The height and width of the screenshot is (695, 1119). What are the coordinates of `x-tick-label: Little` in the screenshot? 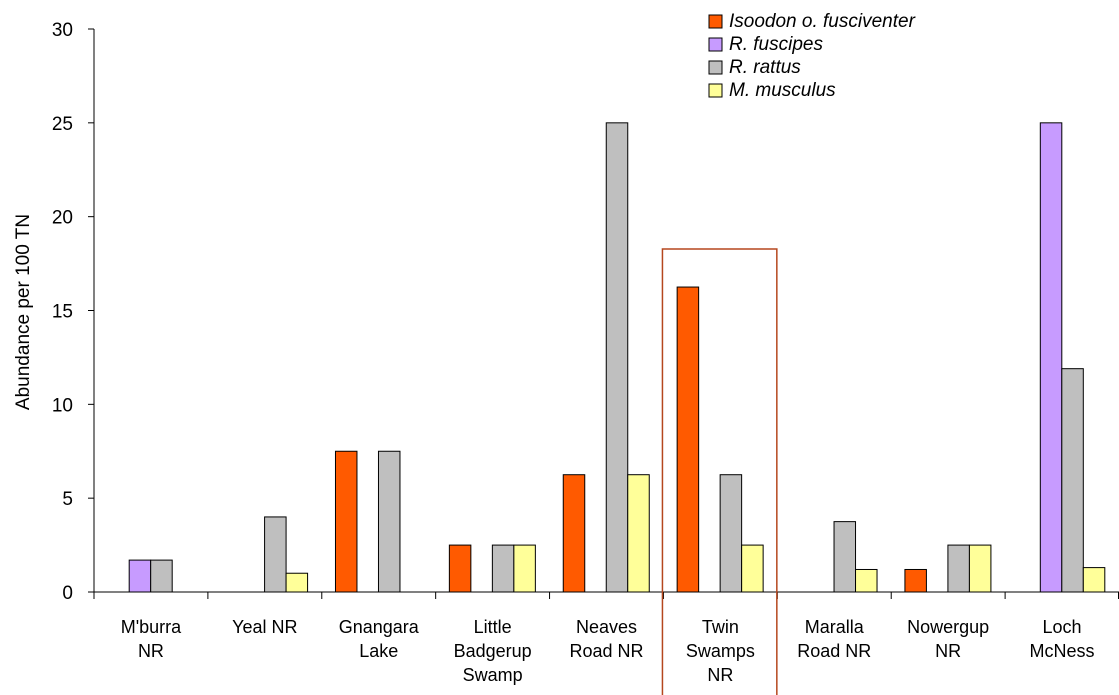 It's located at (493, 627).